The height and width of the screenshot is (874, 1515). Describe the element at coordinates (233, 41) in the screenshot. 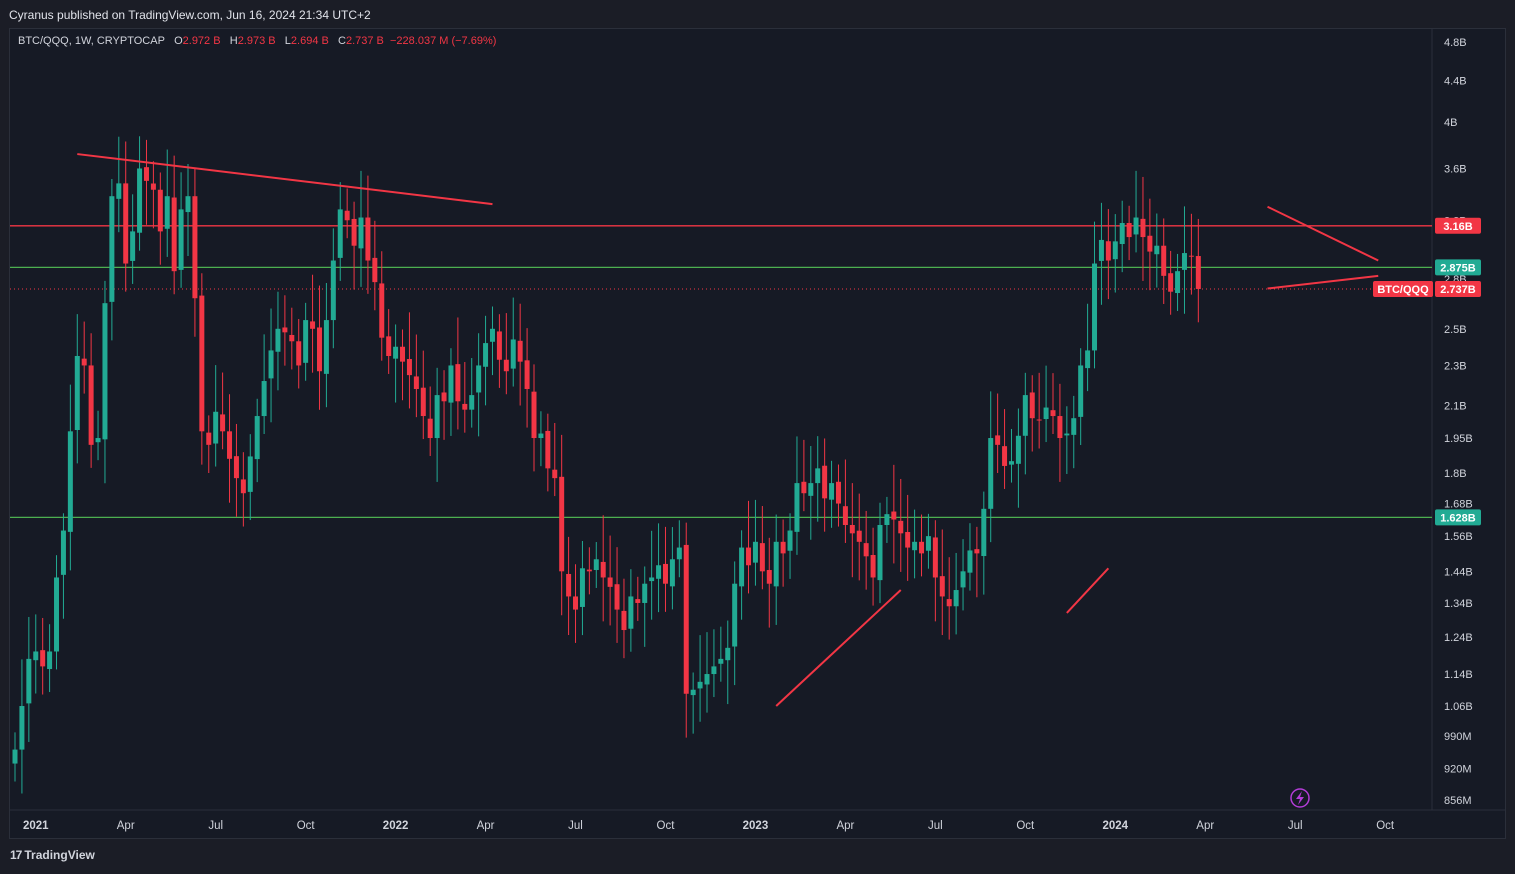

I see `high-label: H` at that location.